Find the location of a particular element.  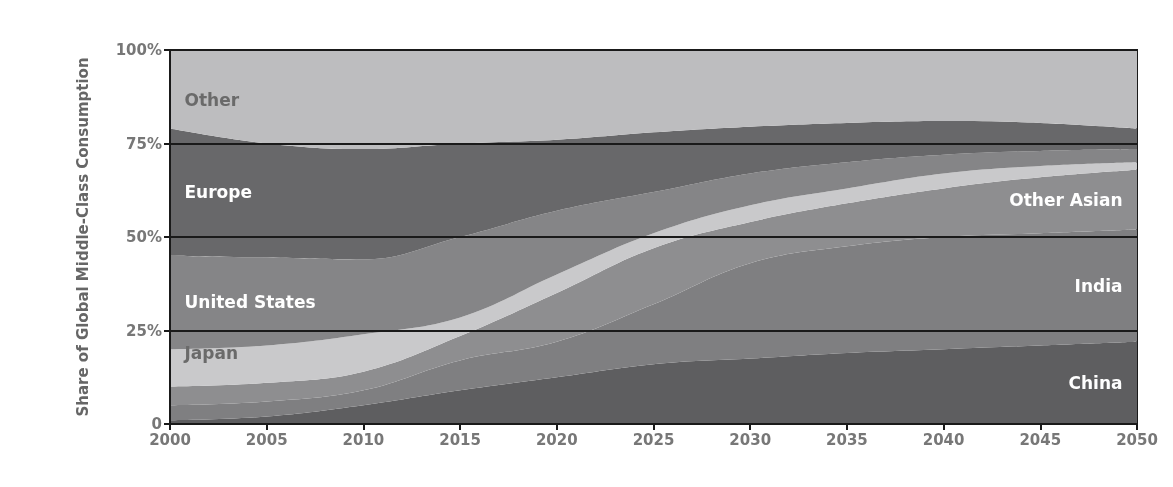

series-label: India is located at coordinates (1098, 285).